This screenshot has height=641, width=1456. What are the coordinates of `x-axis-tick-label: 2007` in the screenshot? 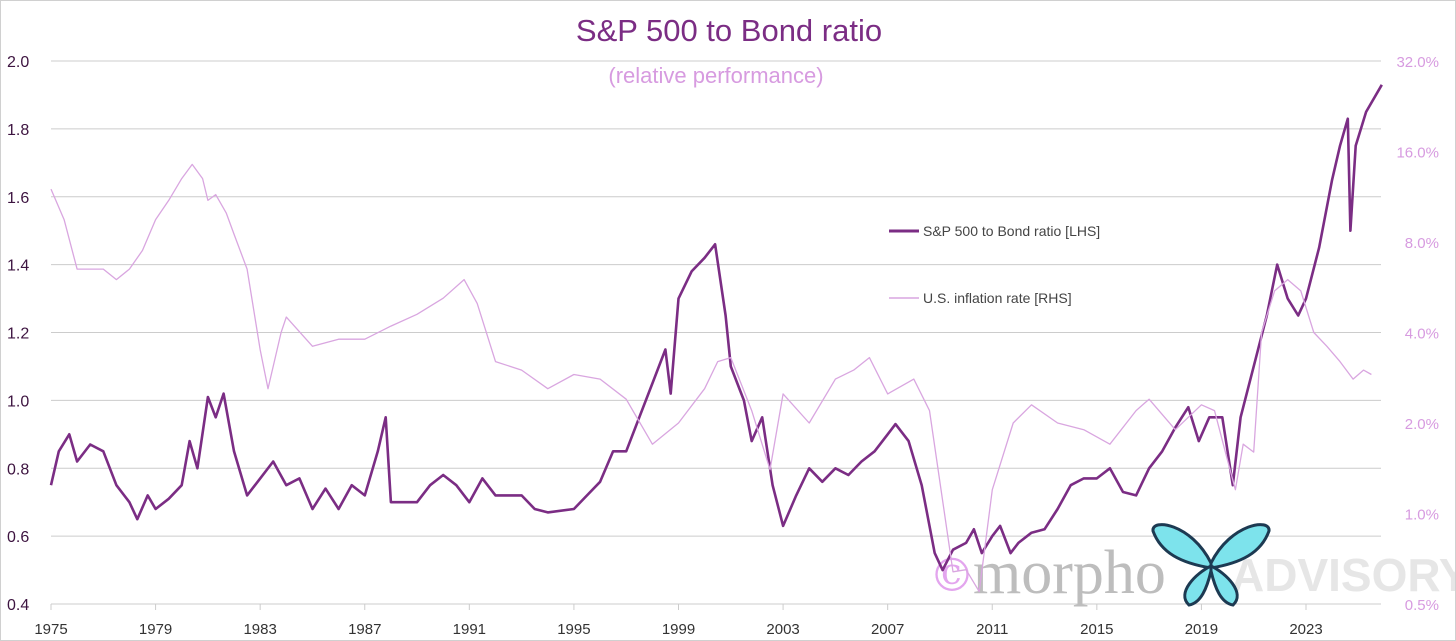 It's located at (887, 629).